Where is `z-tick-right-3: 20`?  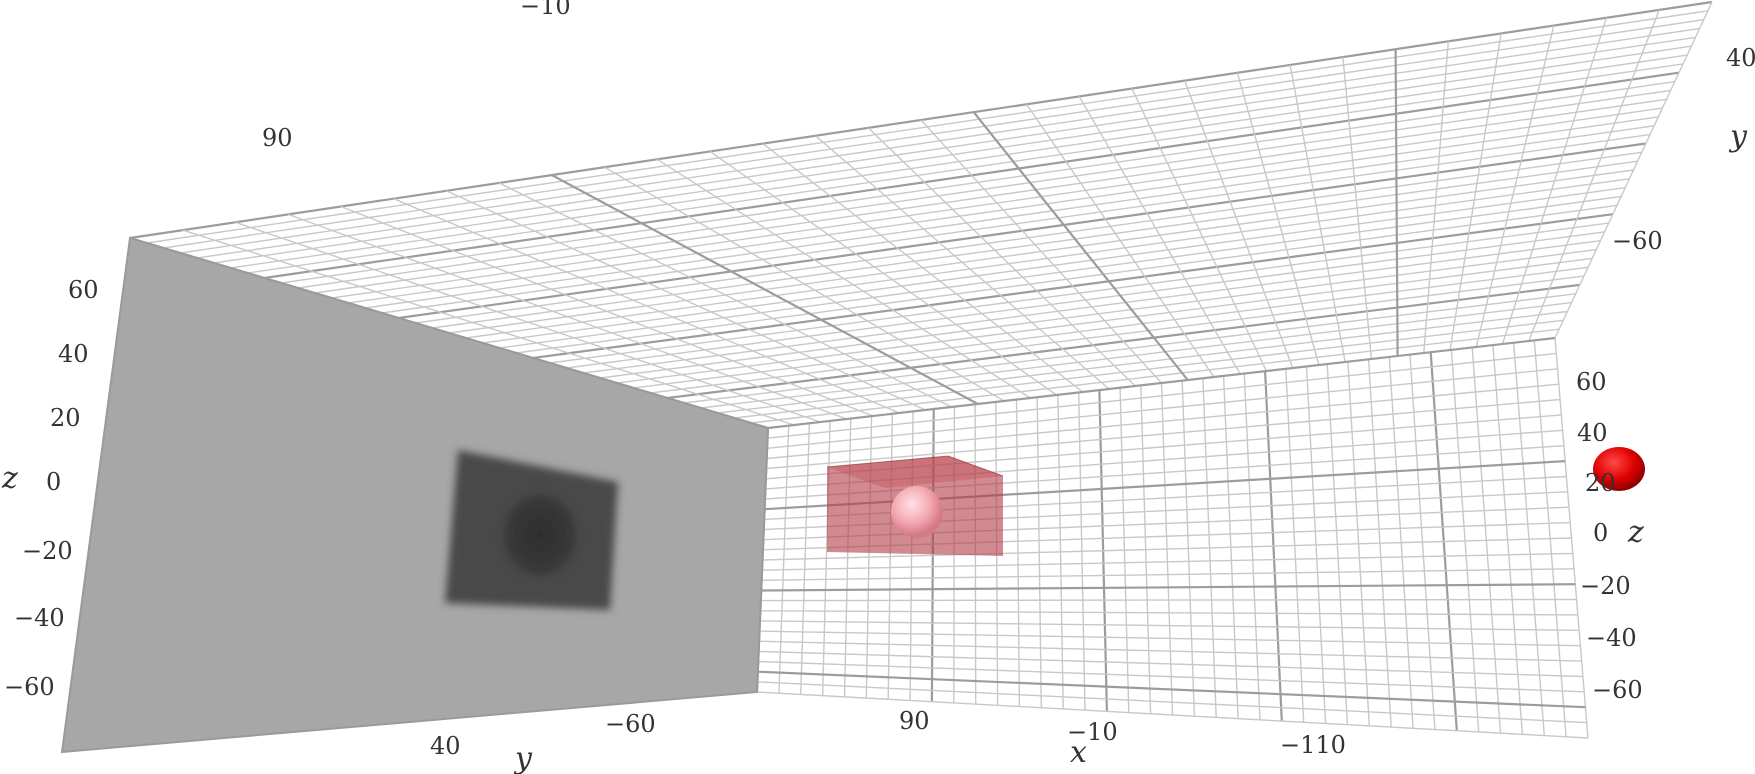 z-tick-right-3: 20 is located at coordinates (1600, 483).